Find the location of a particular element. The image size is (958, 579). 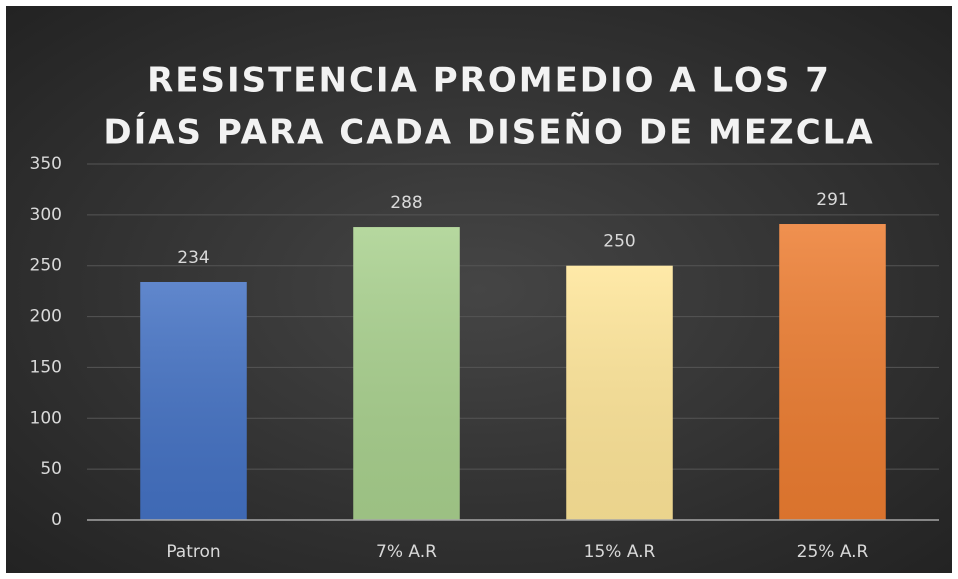

x-tick-label: 15% A.R is located at coordinates (620, 552).